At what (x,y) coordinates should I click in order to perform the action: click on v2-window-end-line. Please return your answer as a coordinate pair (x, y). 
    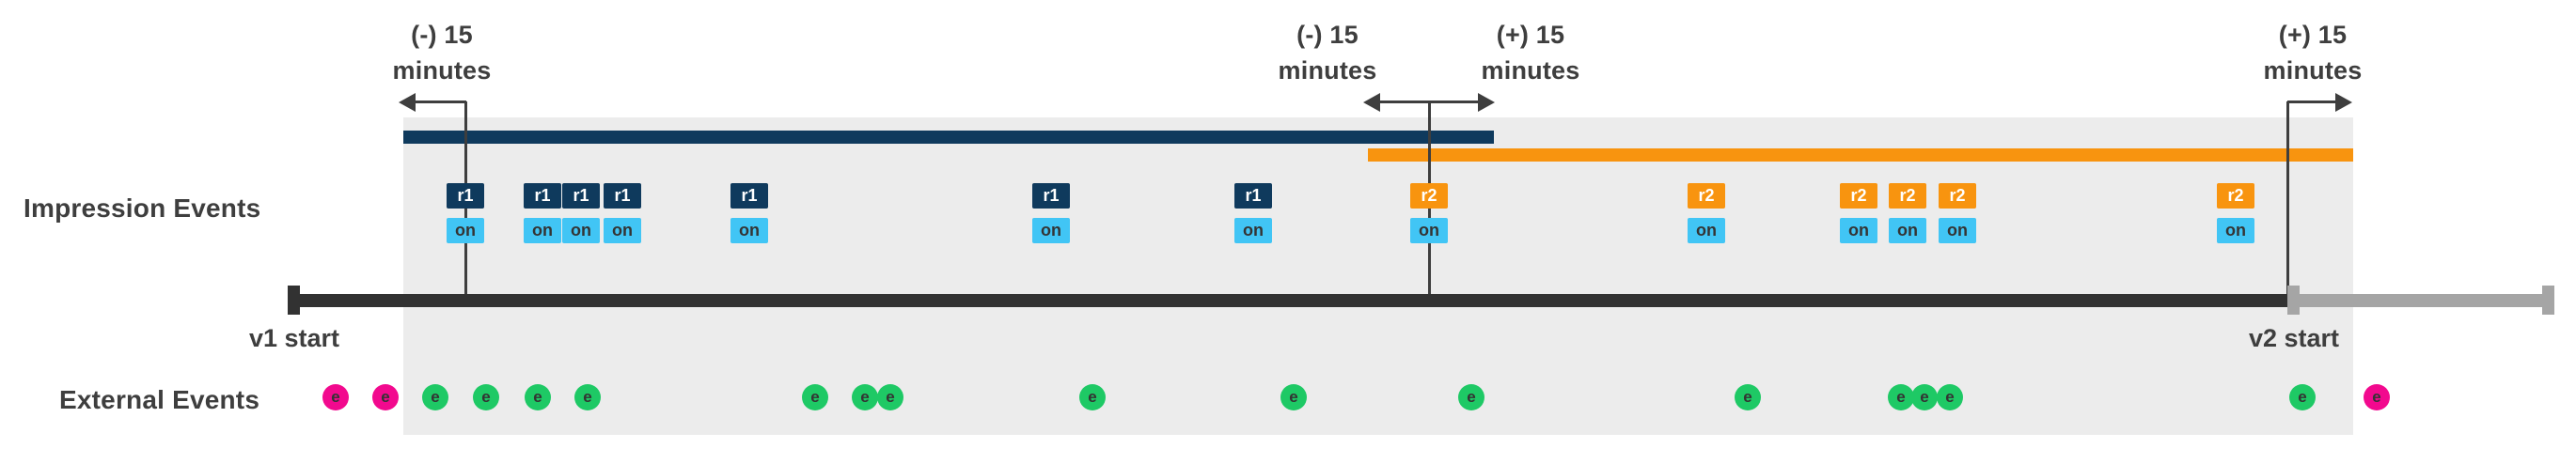
    Looking at the image, I should click on (2287, 198).